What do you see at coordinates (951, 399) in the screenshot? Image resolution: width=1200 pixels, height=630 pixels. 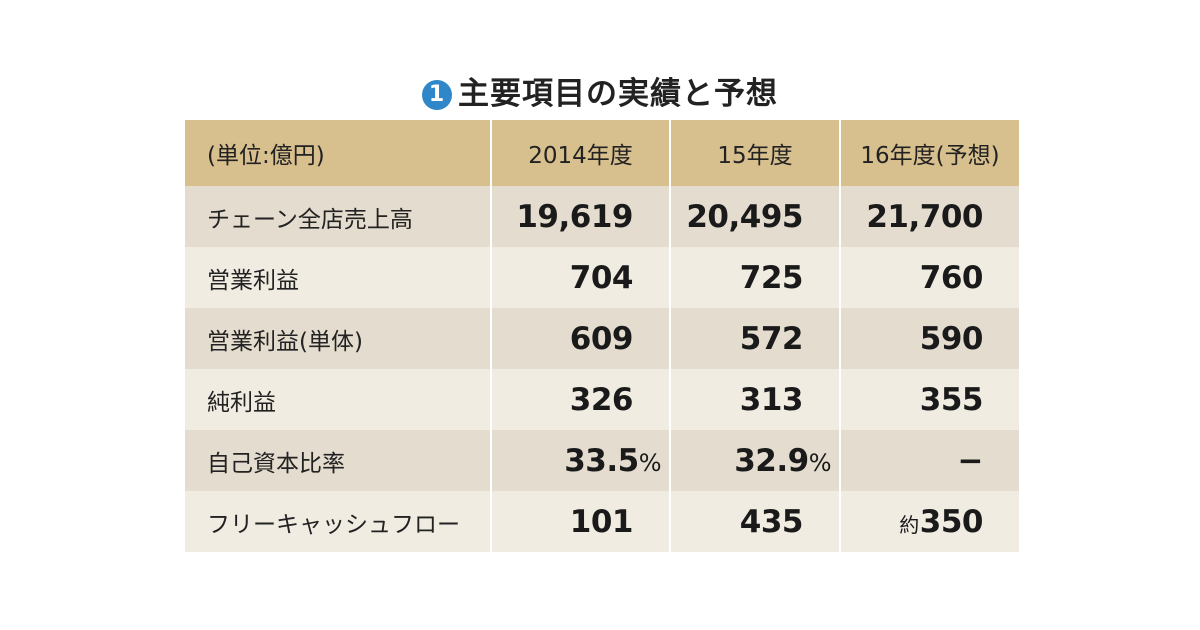 I see `cell-value: 355` at bounding box center [951, 399].